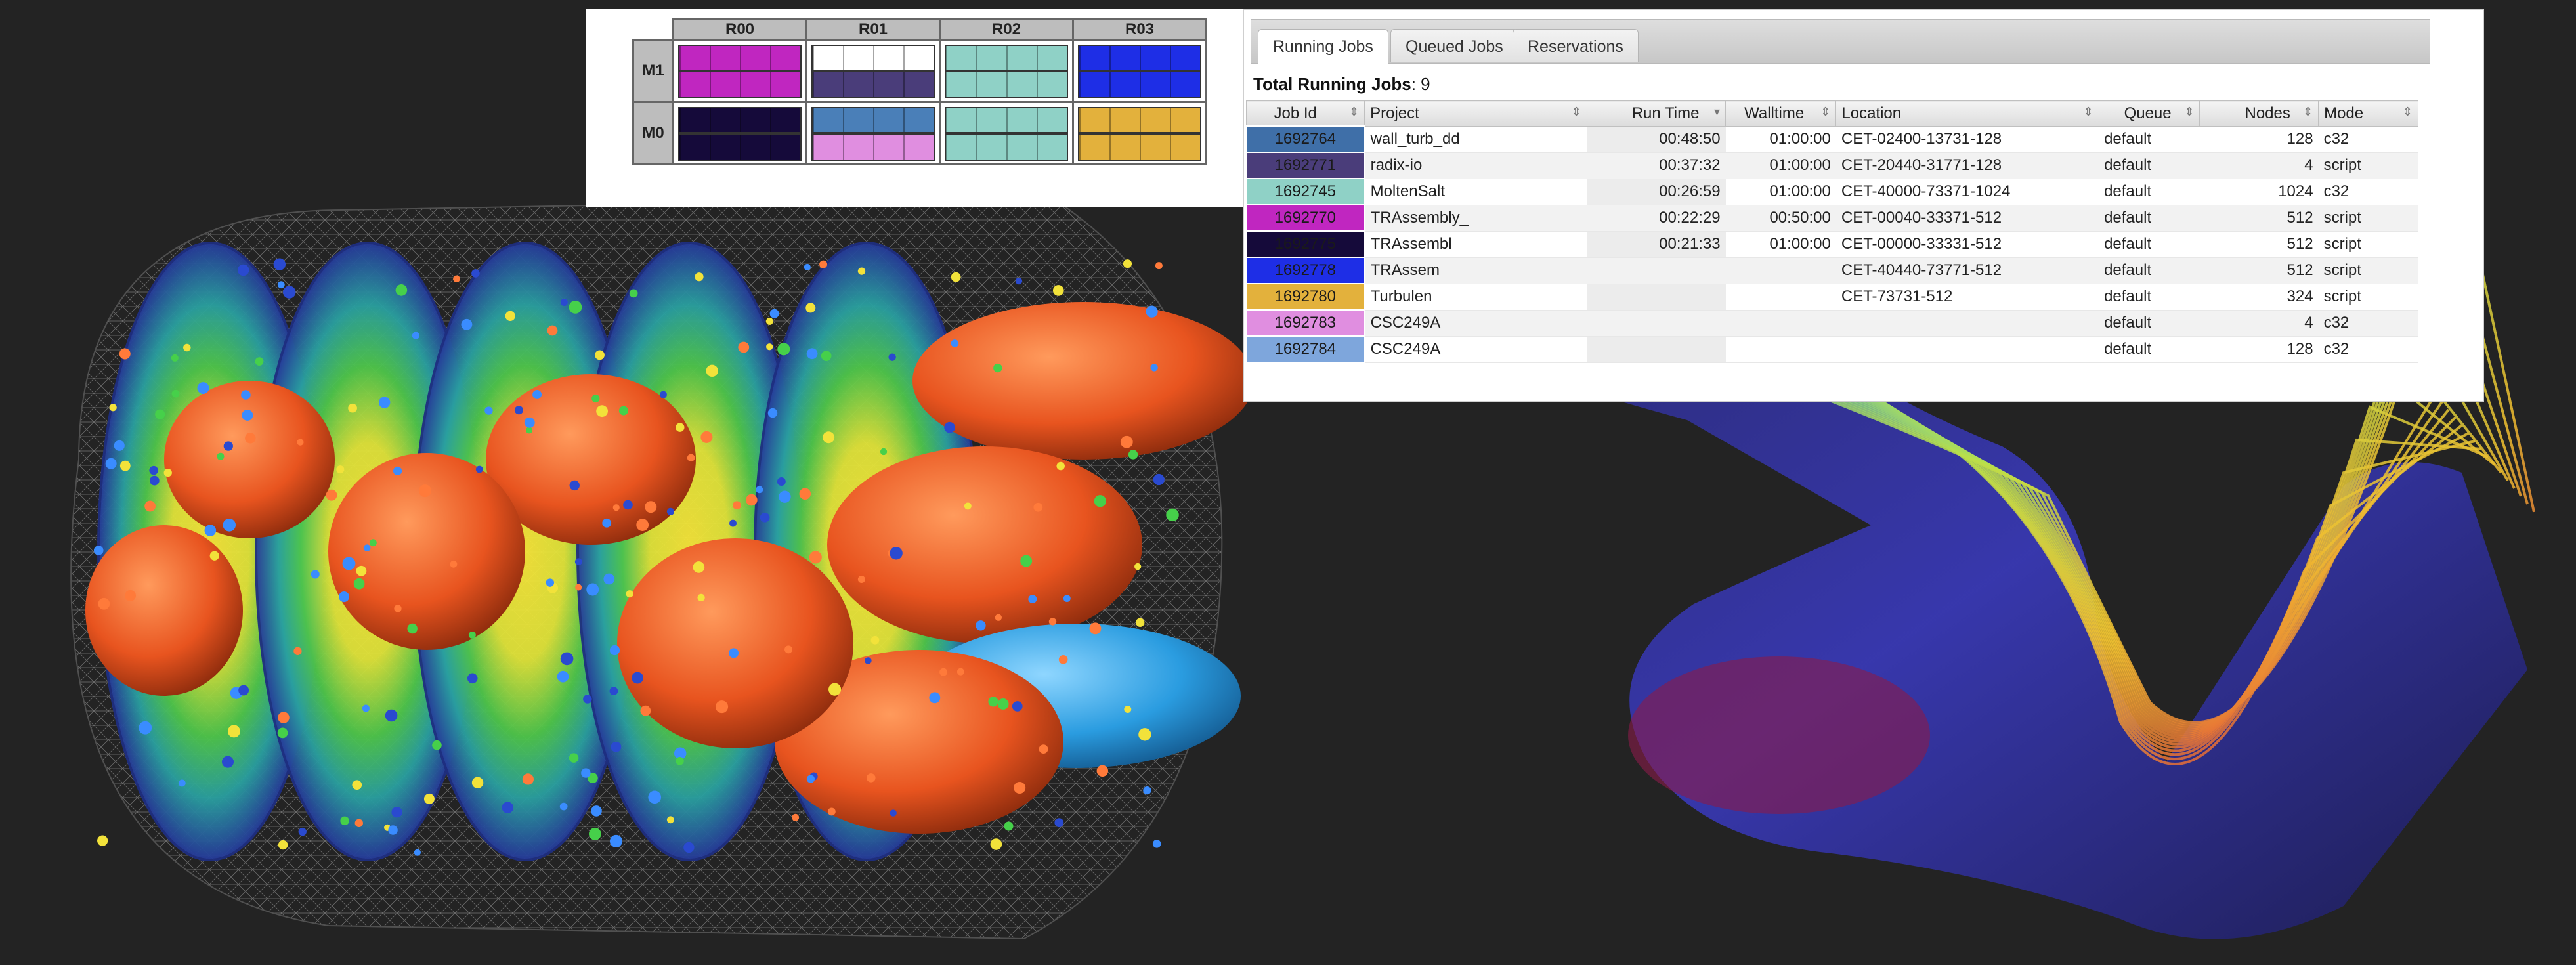 Image resolution: width=2576 pixels, height=965 pixels. Describe the element at coordinates (1967, 323) in the screenshot. I see `cell-location` at that location.